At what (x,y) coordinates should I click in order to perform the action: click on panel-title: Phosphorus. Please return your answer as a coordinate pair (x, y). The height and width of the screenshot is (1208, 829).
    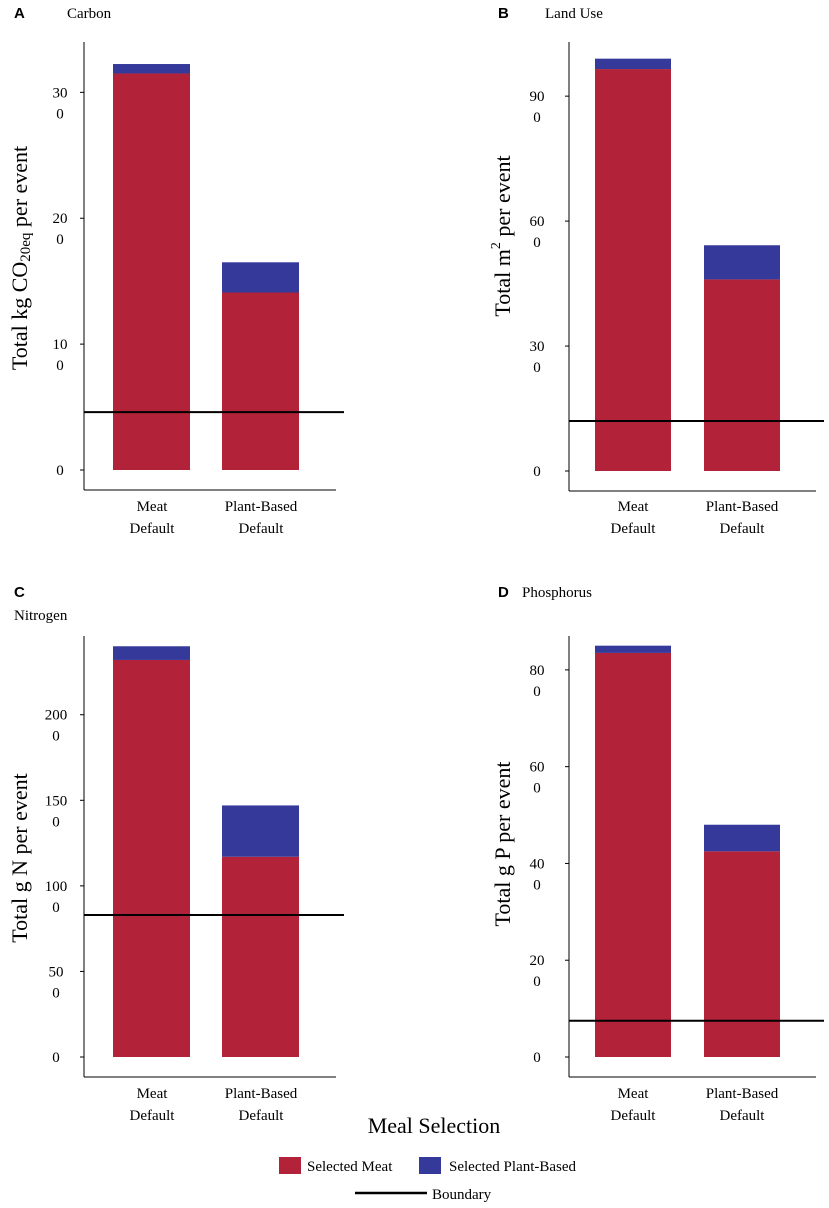
    Looking at the image, I should click on (557, 593).